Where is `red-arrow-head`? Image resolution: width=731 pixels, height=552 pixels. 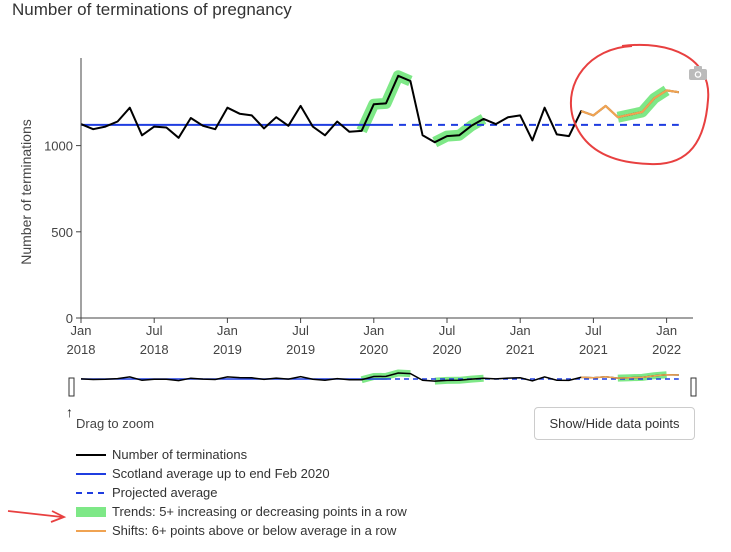 red-arrow-head is located at coordinates (58, 516).